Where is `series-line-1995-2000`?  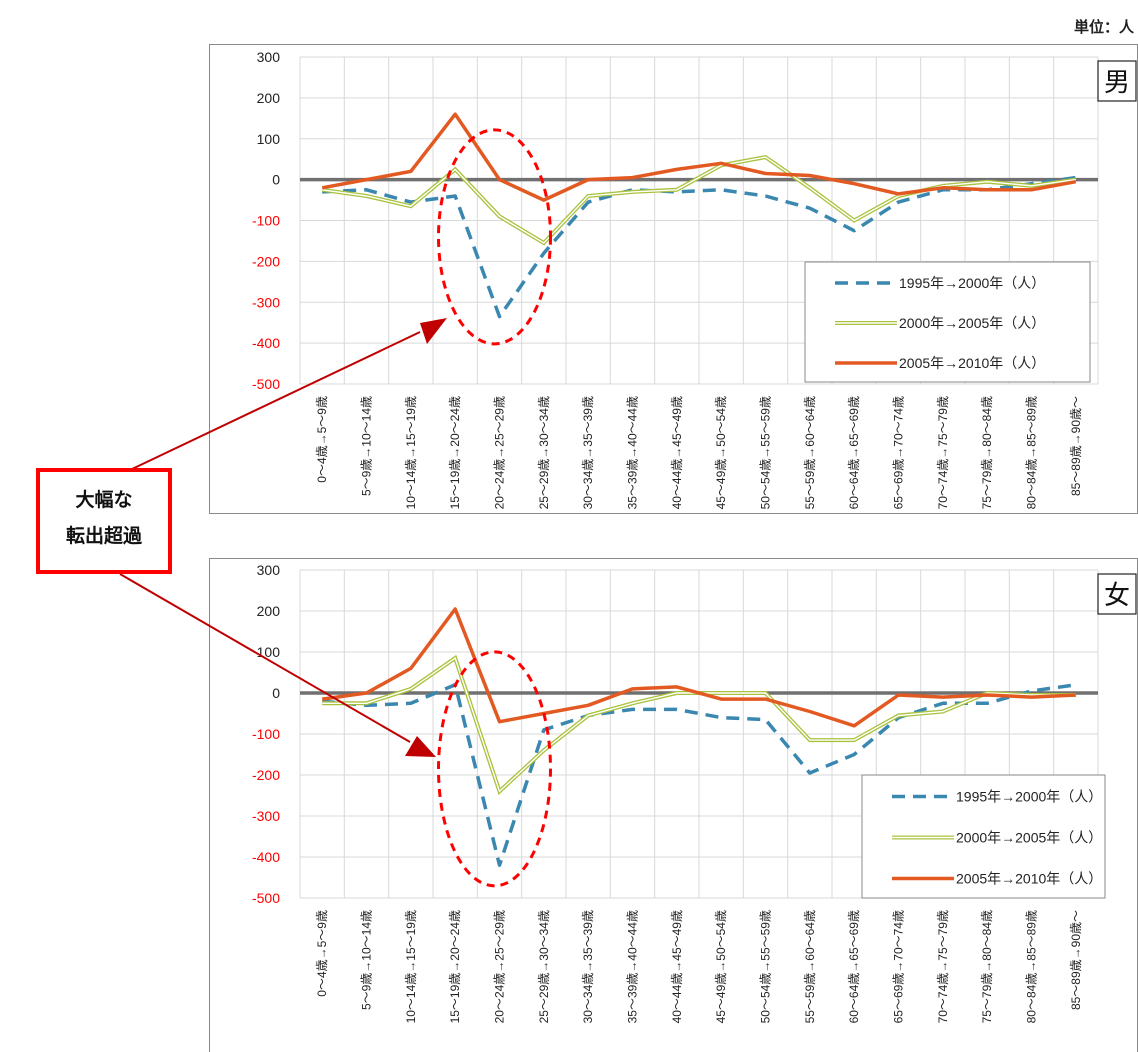
series-line-1995-2000 is located at coordinates (699, 775).